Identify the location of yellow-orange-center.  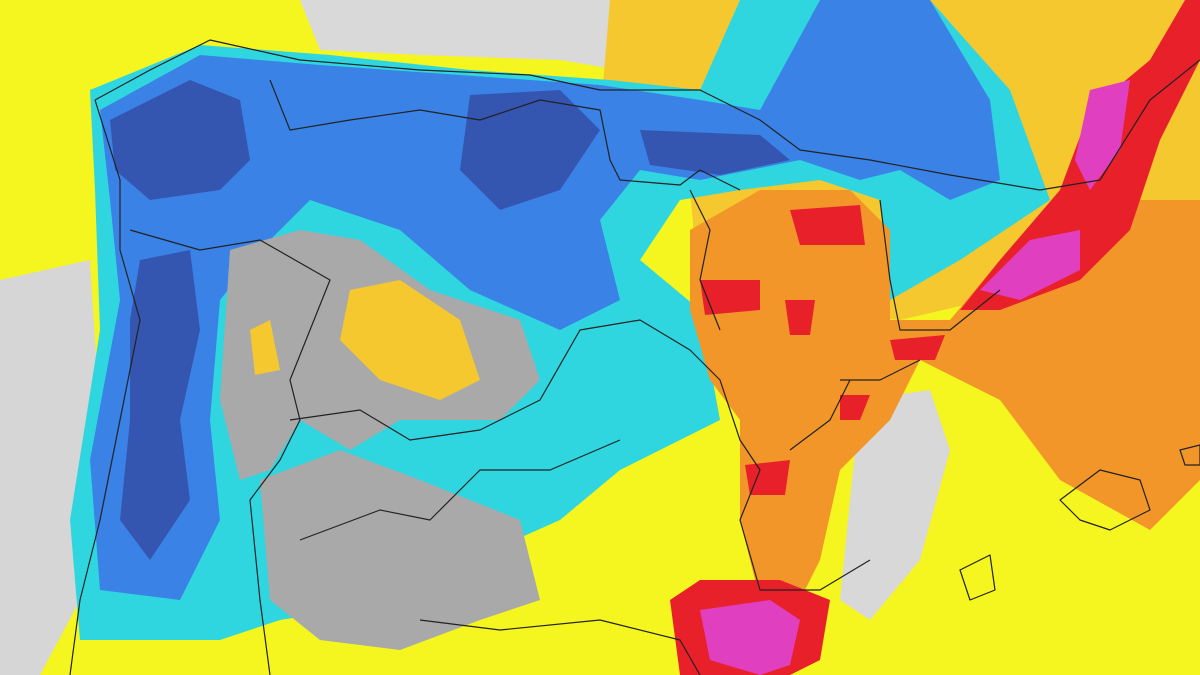
(365, 340).